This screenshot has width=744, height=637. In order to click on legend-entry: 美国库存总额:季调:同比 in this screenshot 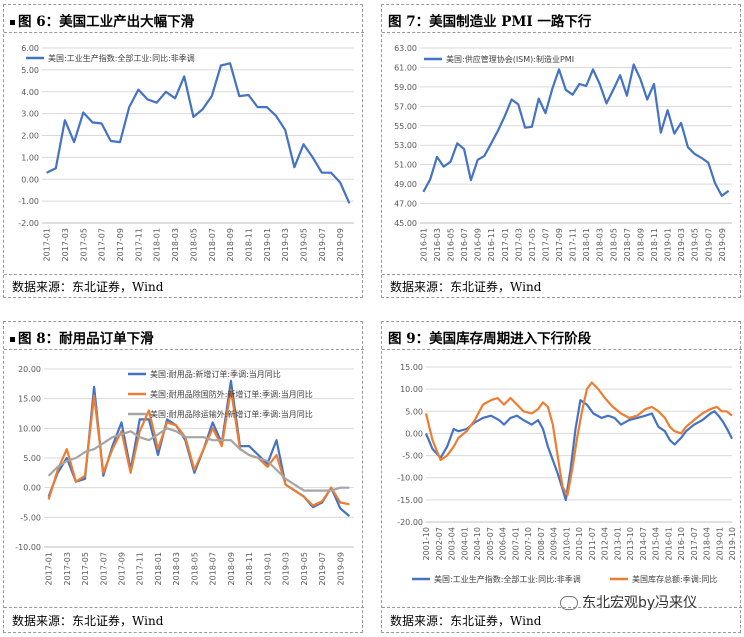, I will do `click(674, 579)`.